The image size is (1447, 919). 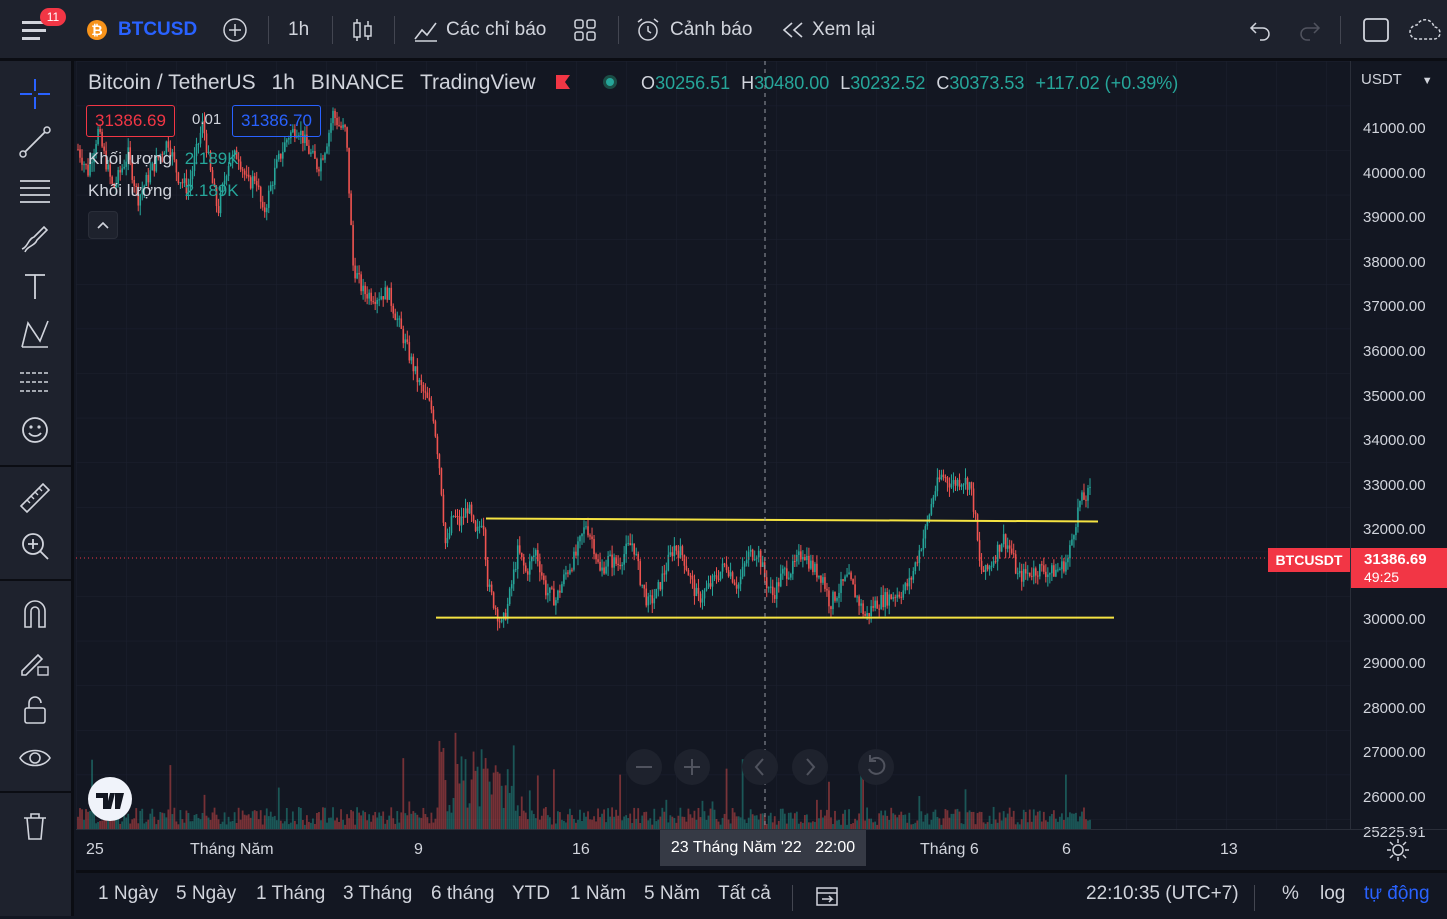 I want to click on pattern-icon, so click(x=35, y=334).